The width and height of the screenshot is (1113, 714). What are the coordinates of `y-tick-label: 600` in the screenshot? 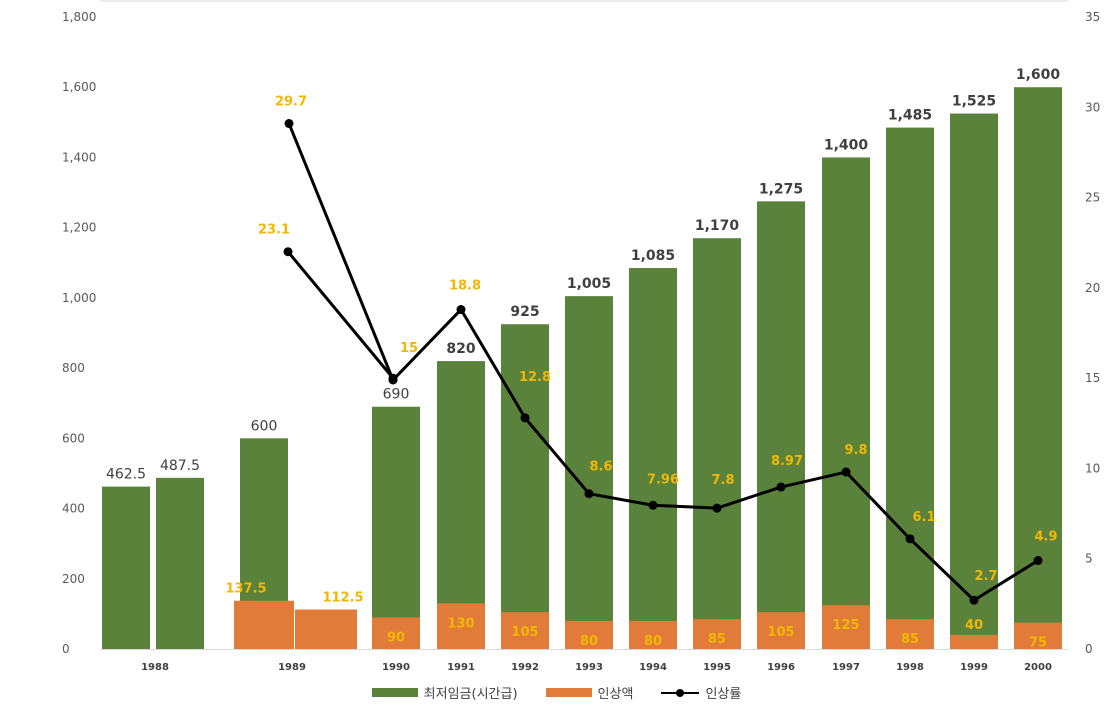 It's located at (73, 438).